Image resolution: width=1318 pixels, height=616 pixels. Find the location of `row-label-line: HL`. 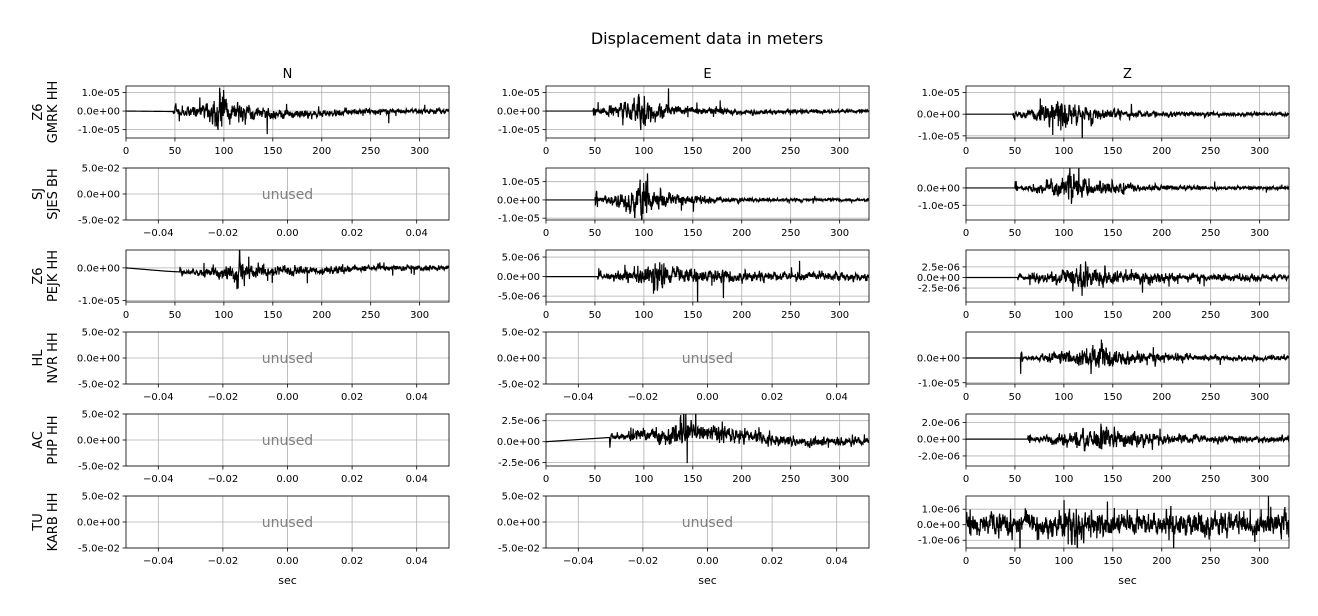

row-label-line: HL is located at coordinates (38, 358).